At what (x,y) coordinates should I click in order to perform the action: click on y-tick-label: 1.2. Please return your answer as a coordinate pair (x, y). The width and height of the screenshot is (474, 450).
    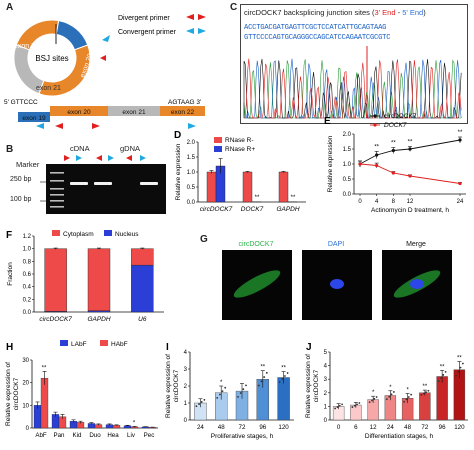
    Looking at the image, I should click on (27, 237).